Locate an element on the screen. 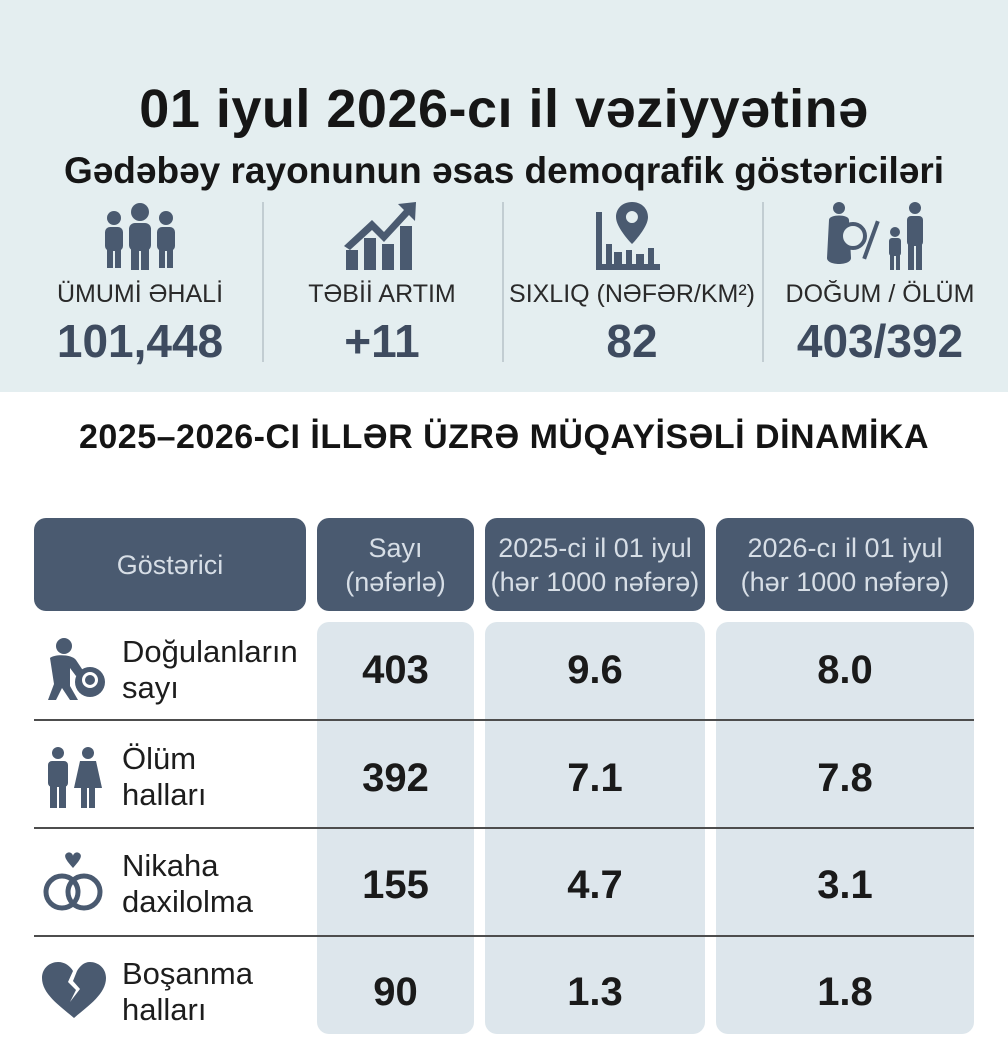  stat-birth-death: DOĞUM / ÖLÜM 403/392 is located at coordinates (880, 283).